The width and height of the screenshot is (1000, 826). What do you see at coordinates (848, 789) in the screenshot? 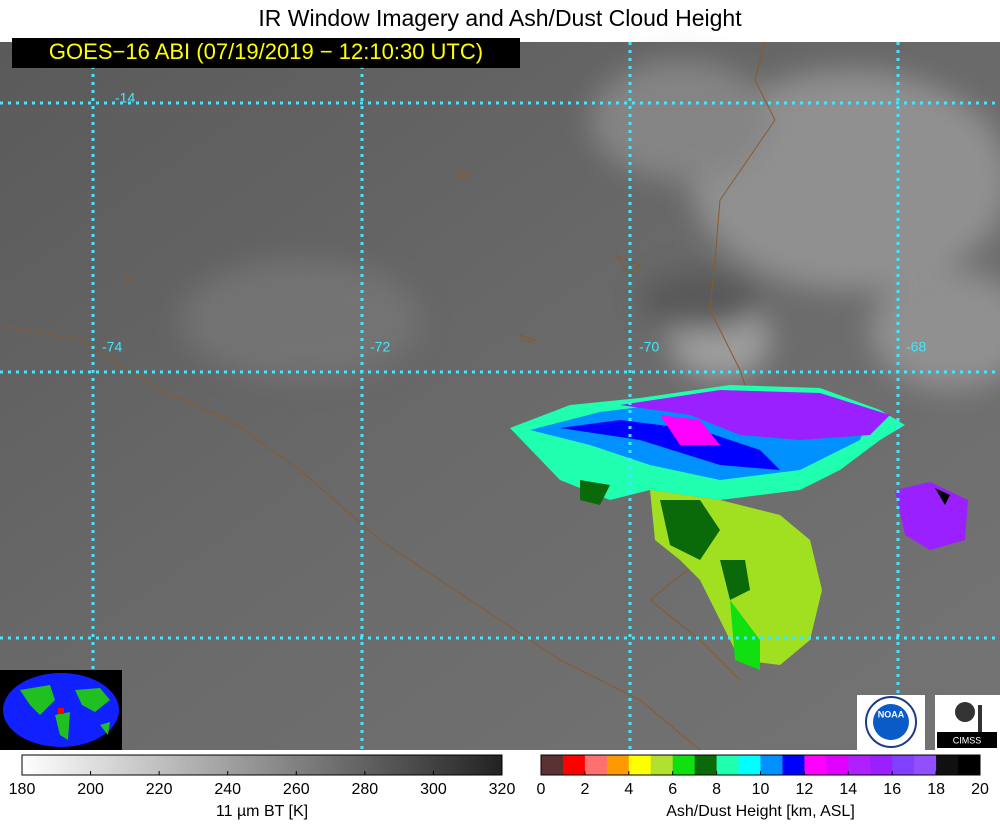
I see `tick-label: 14` at bounding box center [848, 789].